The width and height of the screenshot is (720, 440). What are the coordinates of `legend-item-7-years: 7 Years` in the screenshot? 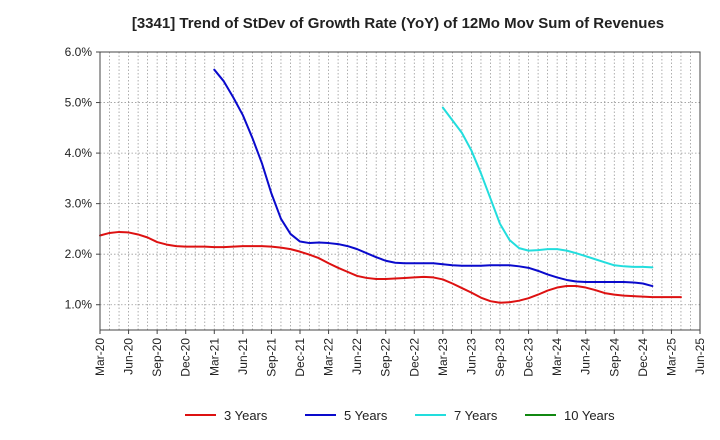 It's located at (456, 415).